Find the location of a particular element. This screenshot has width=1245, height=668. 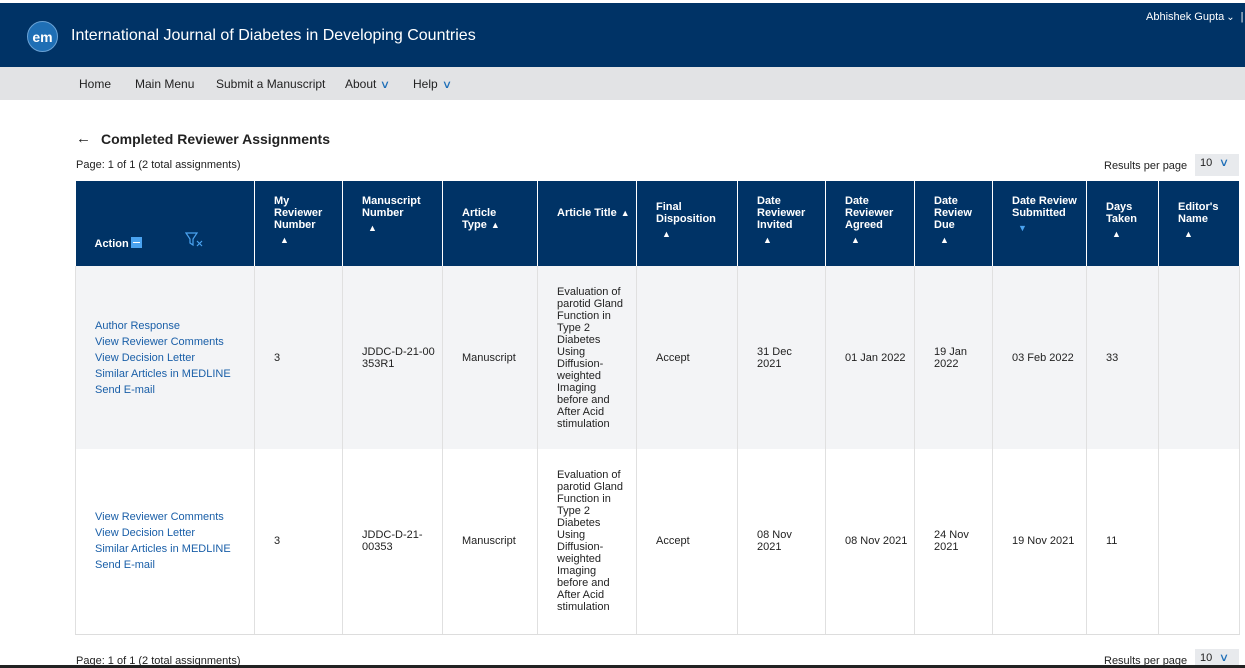

header-reviewer-number: My Reviewer Number ▲ is located at coordinates (298, 223).